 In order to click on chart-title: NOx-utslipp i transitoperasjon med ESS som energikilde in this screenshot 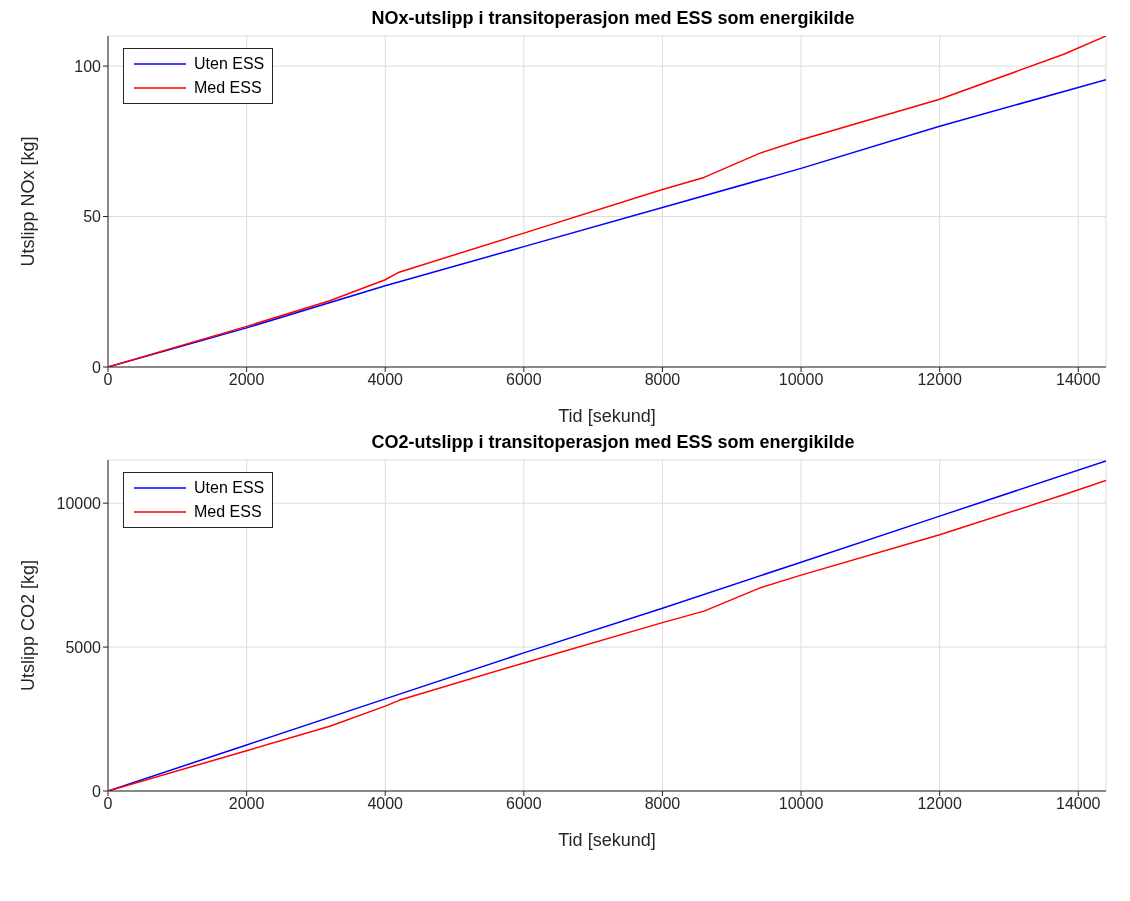, I will do `click(613, 19)`.